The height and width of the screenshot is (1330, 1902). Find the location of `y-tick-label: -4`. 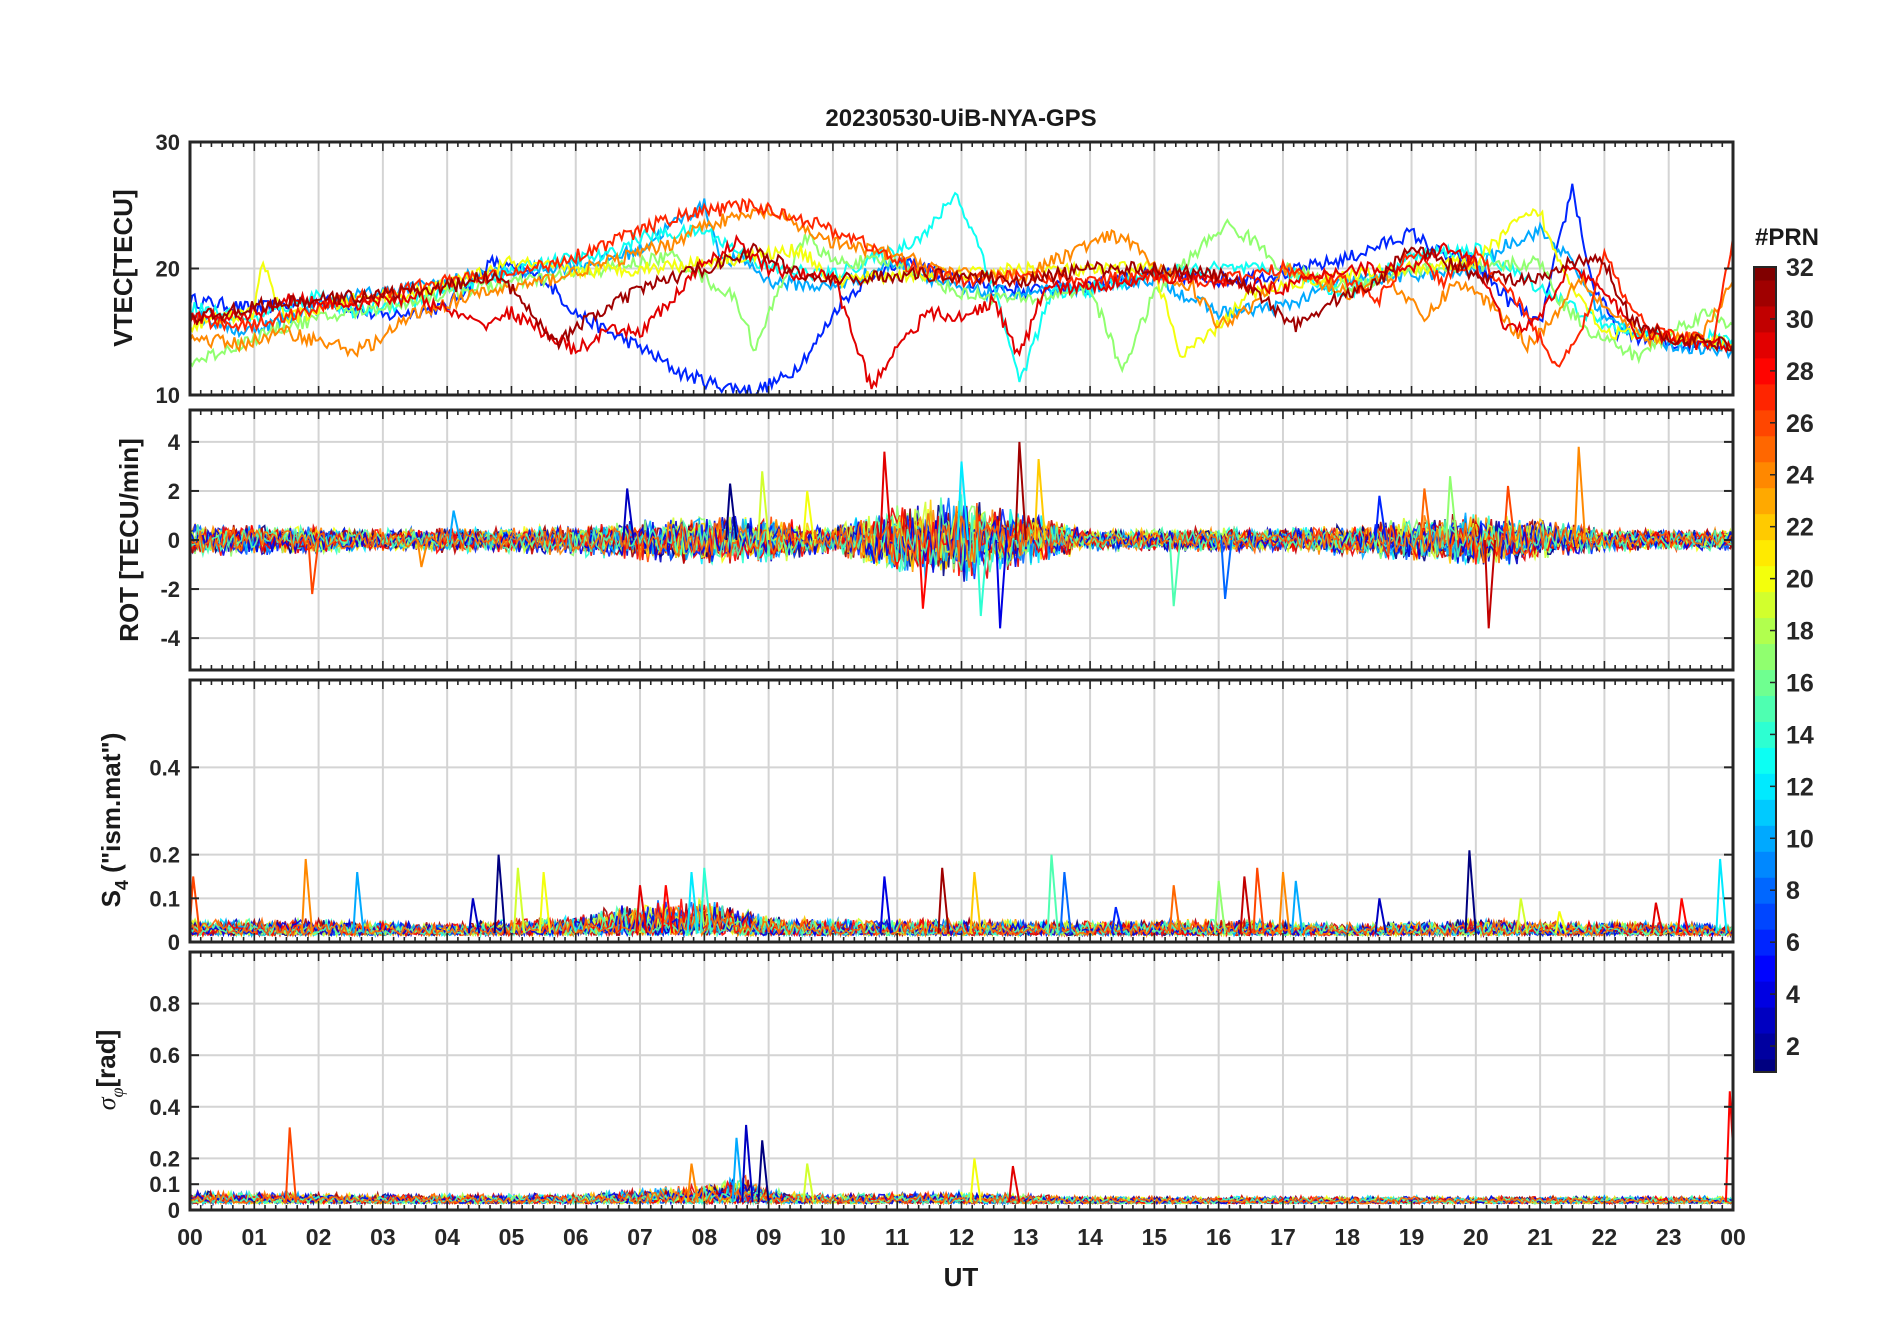

y-tick-label: -4 is located at coordinates (170, 638).